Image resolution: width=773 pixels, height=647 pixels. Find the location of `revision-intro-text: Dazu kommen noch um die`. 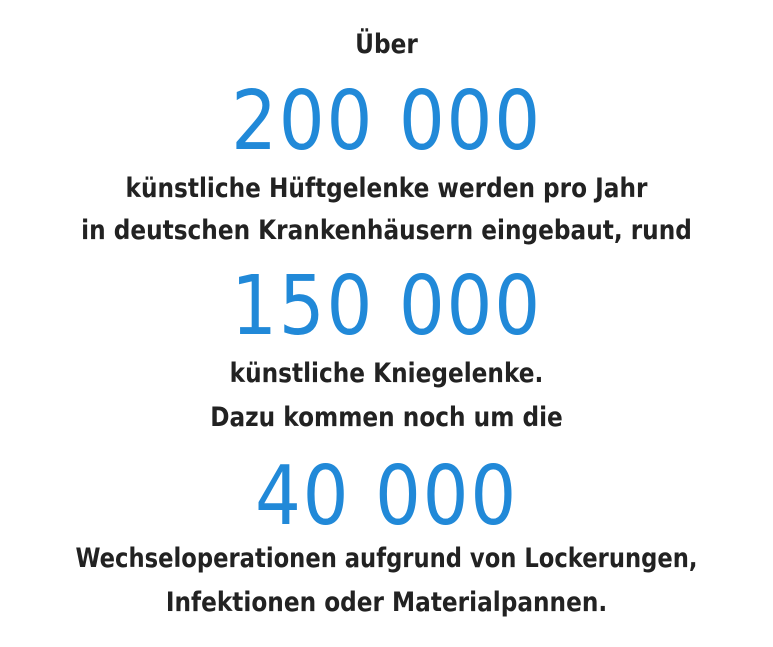

revision-intro-text: Dazu kommen noch um die is located at coordinates (386, 417).